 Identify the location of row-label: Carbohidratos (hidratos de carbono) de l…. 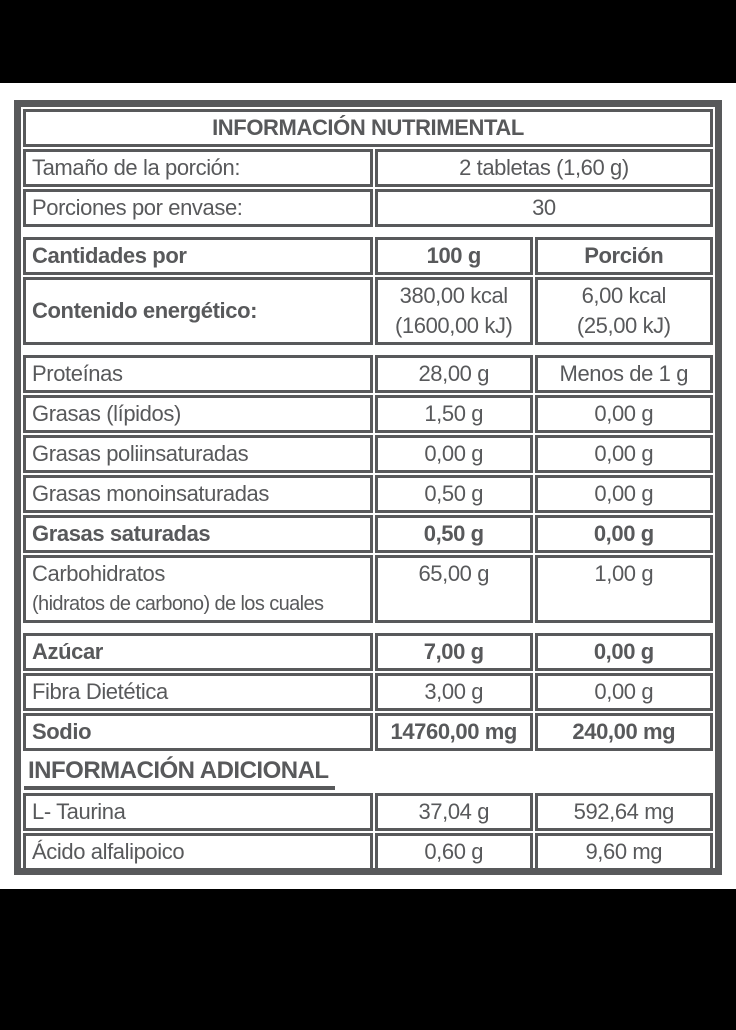
(198, 589).